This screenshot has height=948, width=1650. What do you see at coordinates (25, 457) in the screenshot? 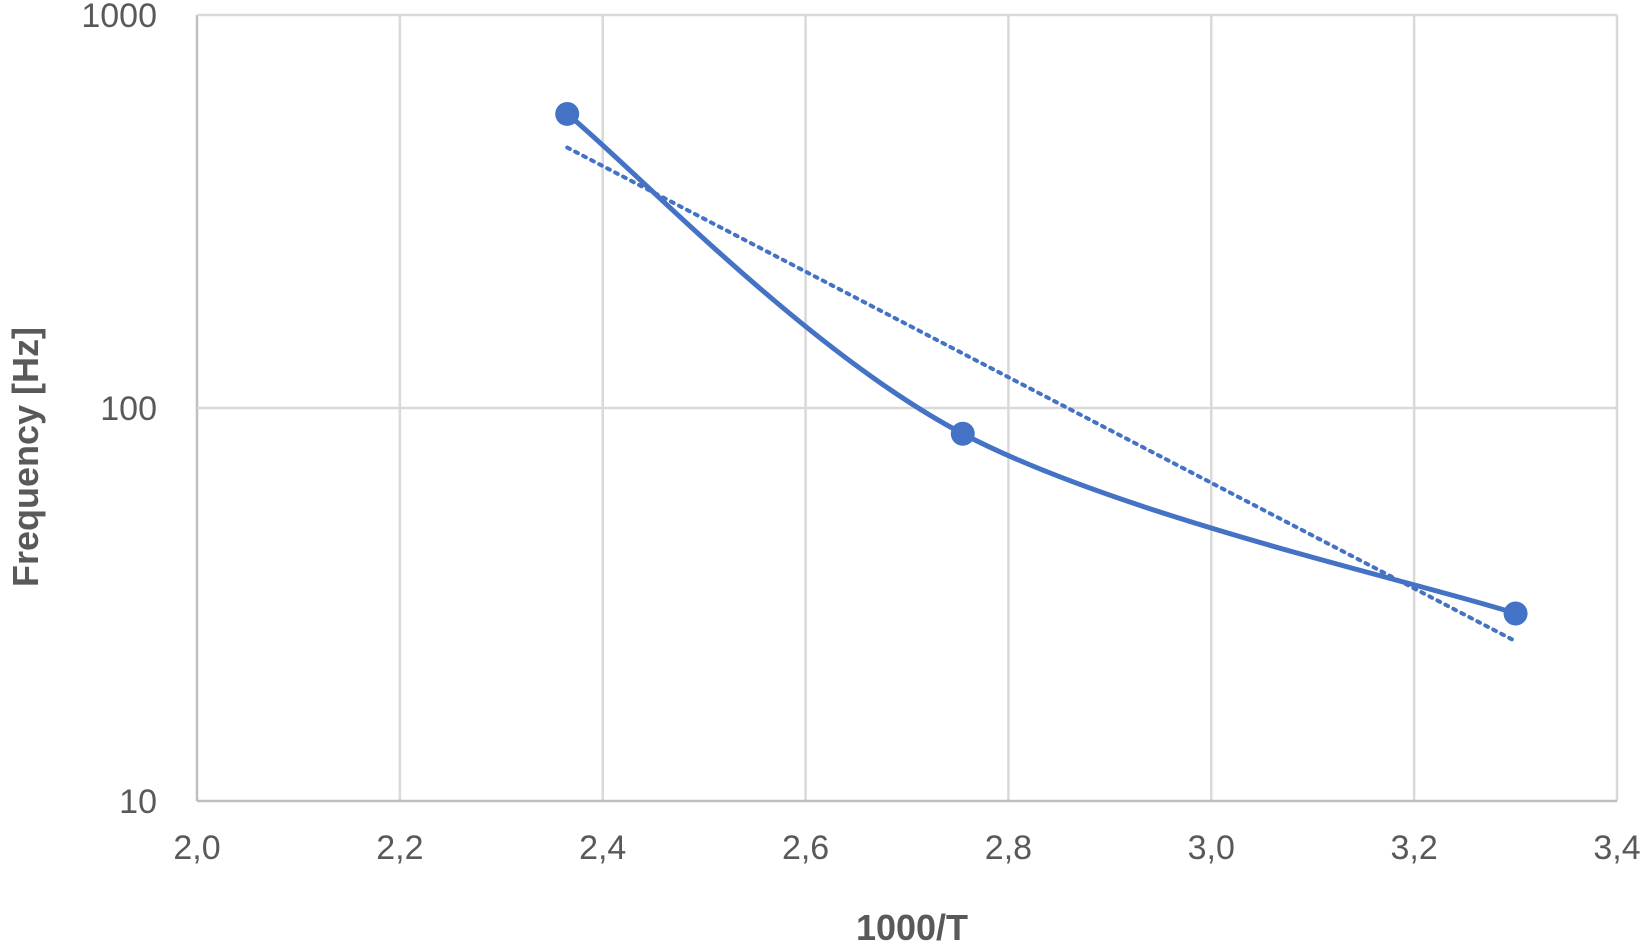
I see `y-axis-title: Frequency [Hz]` at bounding box center [25, 457].